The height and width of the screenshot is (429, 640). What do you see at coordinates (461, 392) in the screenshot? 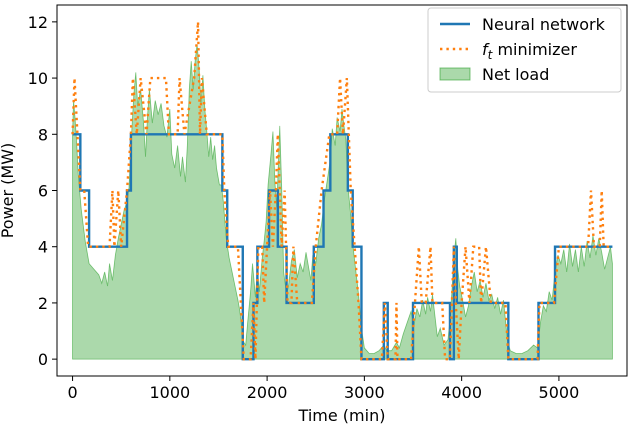
I see `x-tick-label: 4000` at bounding box center [461, 392].